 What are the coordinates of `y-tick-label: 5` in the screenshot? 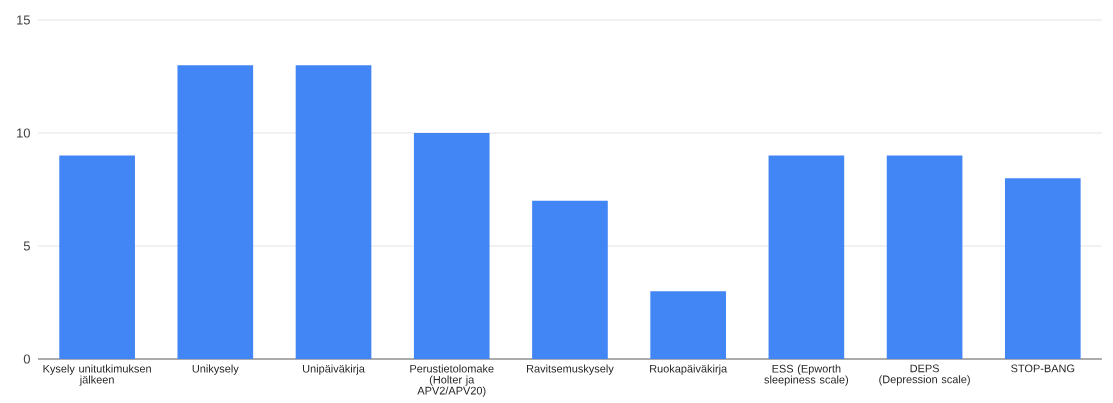 It's located at (26, 246).